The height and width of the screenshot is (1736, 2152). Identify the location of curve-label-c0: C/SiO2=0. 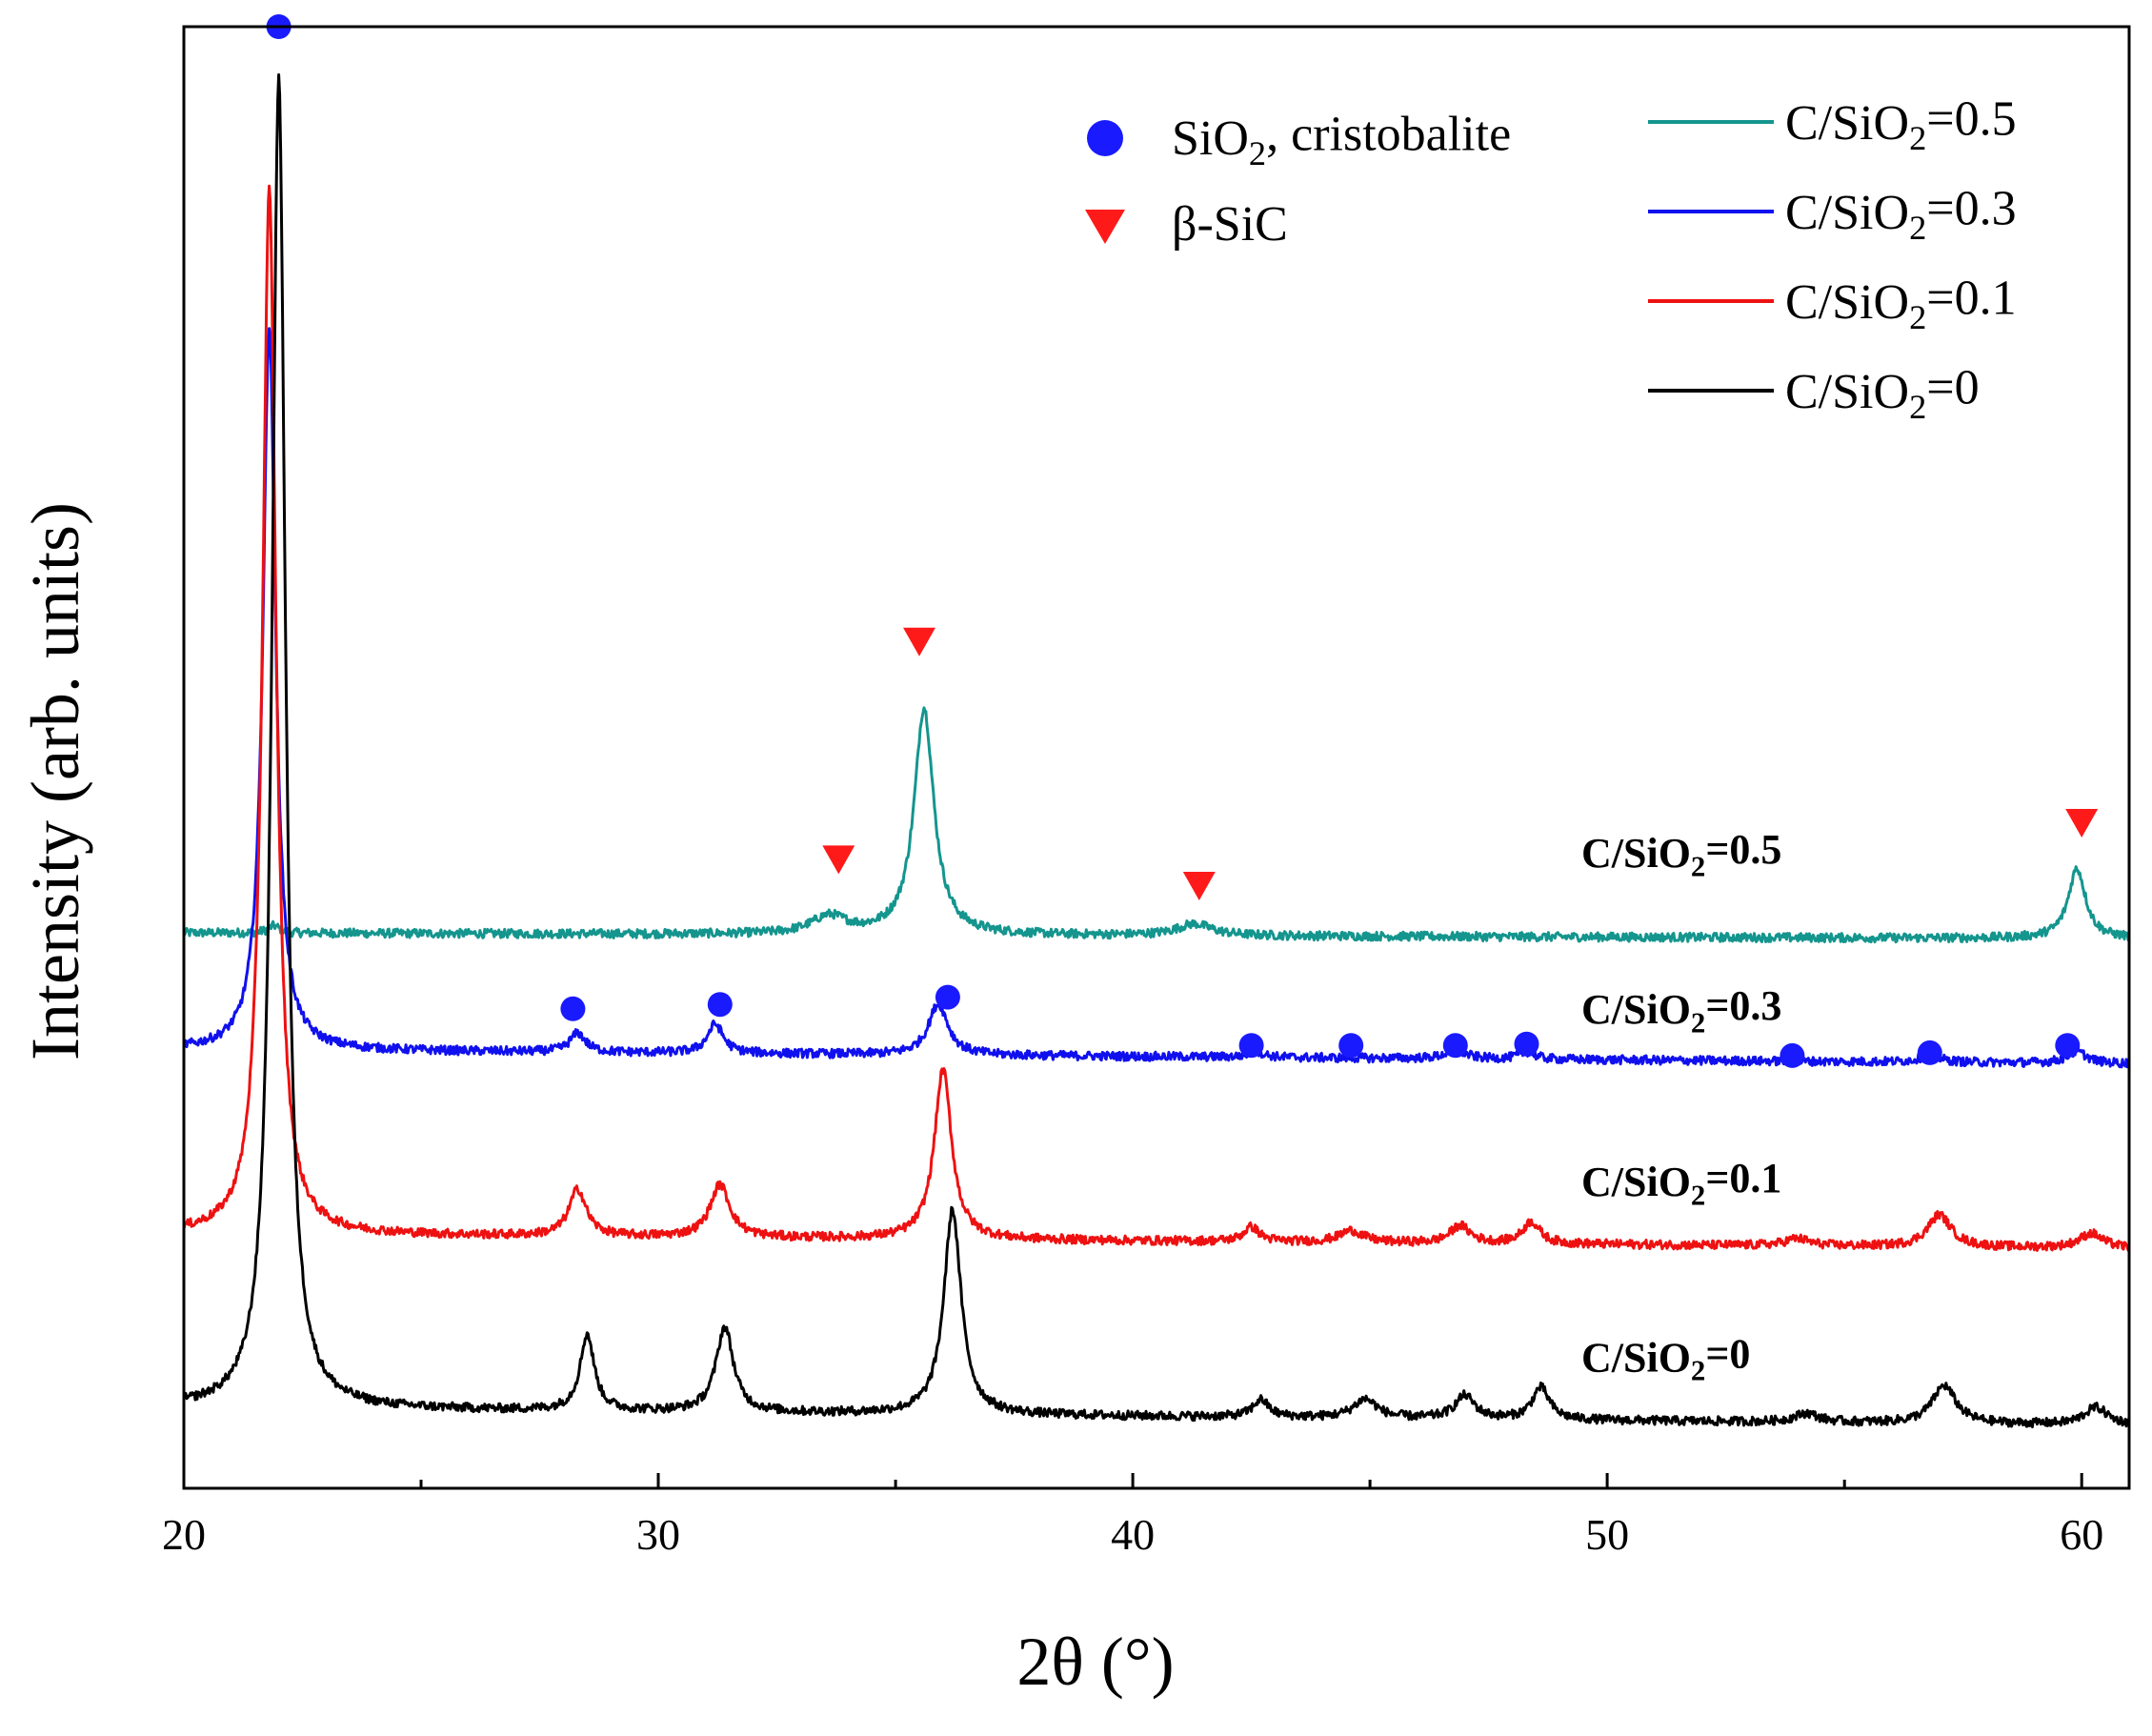
(1665, 1358).